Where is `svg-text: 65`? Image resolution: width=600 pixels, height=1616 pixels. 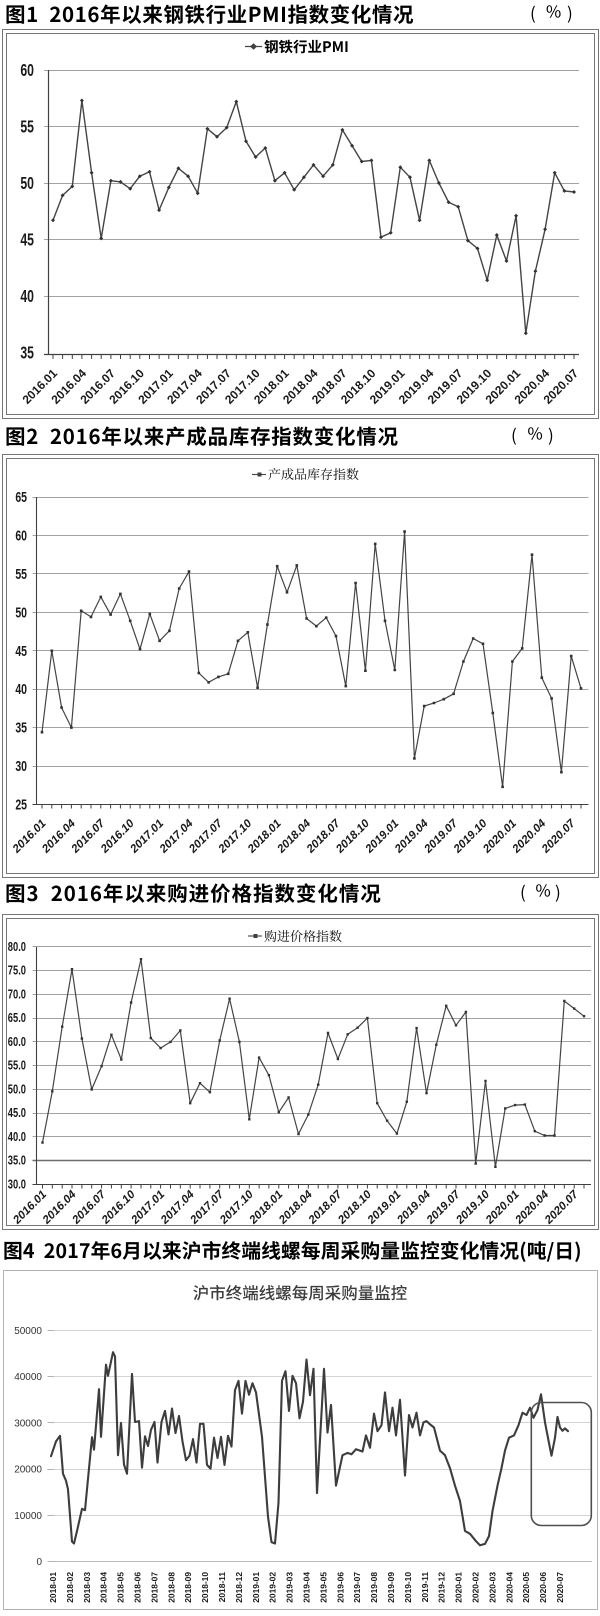
svg-text: 65 is located at coordinates (21, 496).